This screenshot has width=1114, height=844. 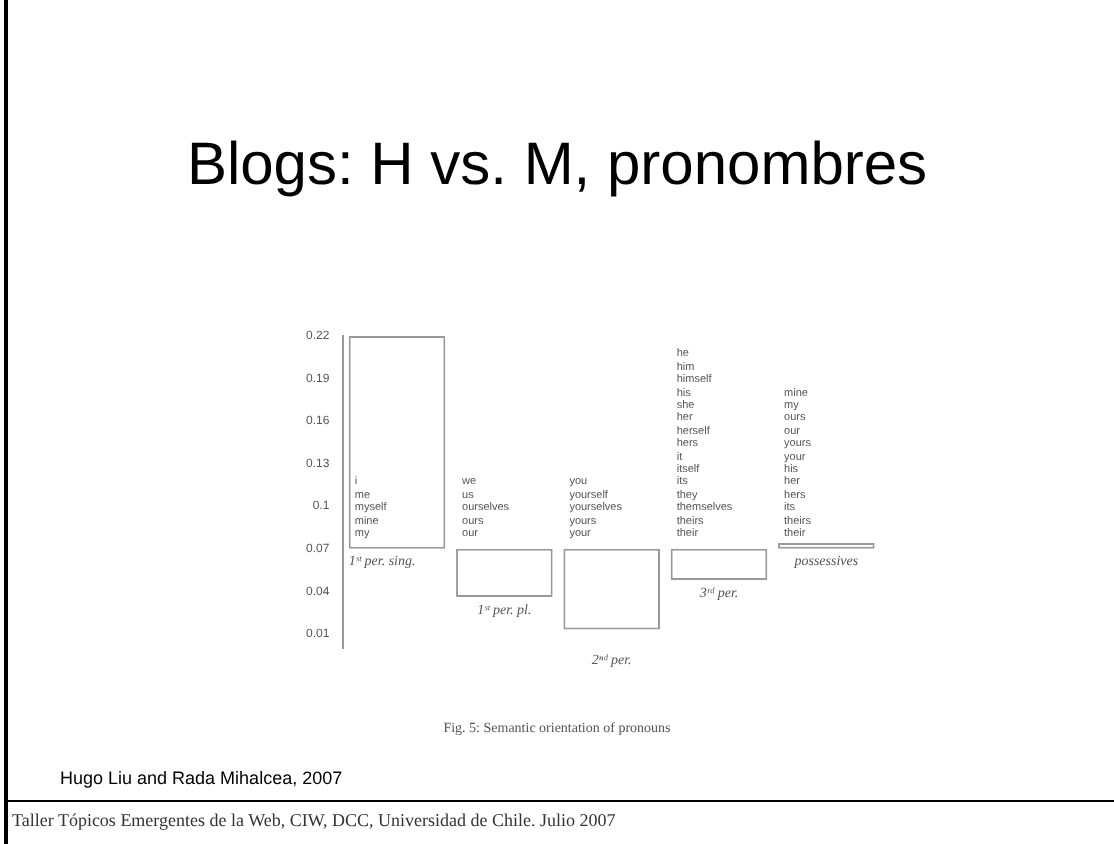 I want to click on chart-title: Blogs: H vs. M, pronombres, so click(x=557, y=166).